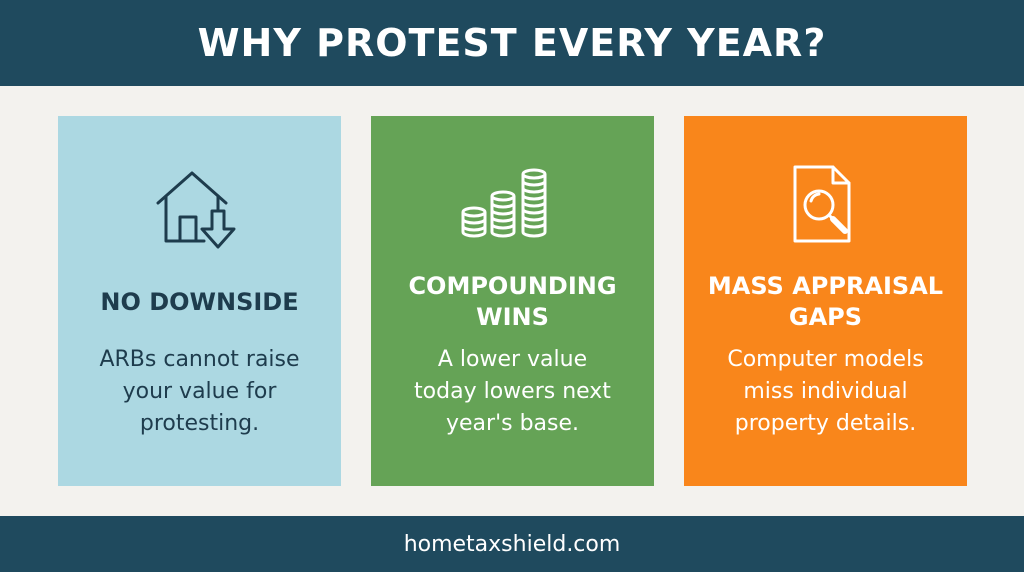  Describe the element at coordinates (512, 423) in the screenshot. I see `card-body-line: year's base.` at that location.